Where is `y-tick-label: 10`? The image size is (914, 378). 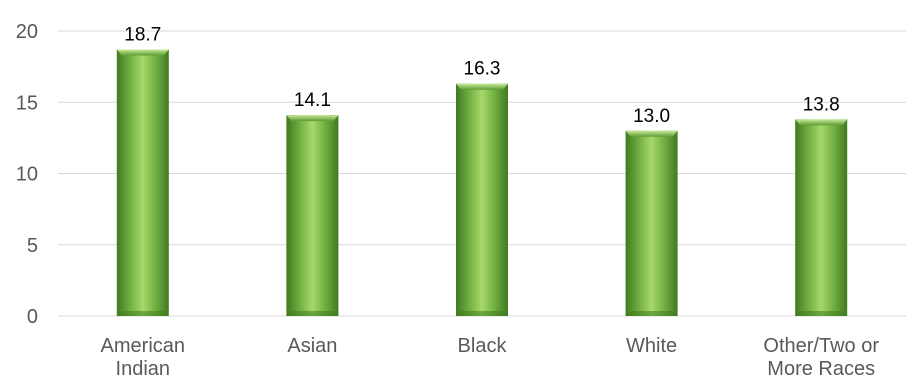 y-tick-label: 10 is located at coordinates (27, 175).